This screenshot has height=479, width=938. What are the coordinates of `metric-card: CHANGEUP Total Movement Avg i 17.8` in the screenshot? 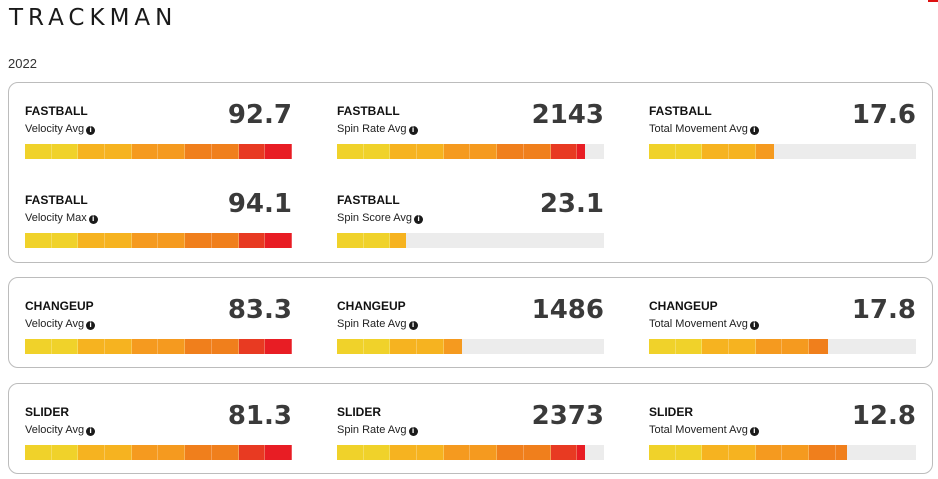 It's located at (782, 327).